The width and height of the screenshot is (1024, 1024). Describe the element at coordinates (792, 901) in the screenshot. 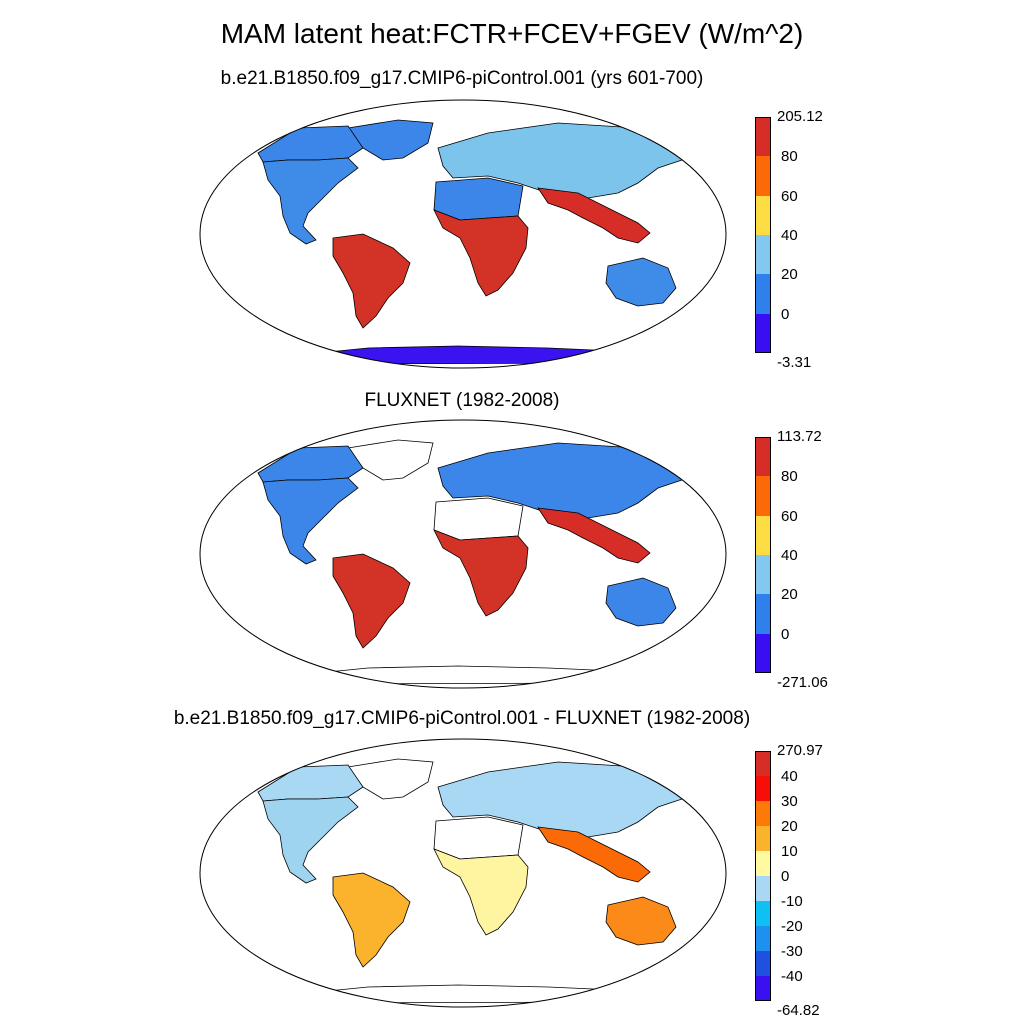

I see `colorbar-tick-label: -10` at that location.